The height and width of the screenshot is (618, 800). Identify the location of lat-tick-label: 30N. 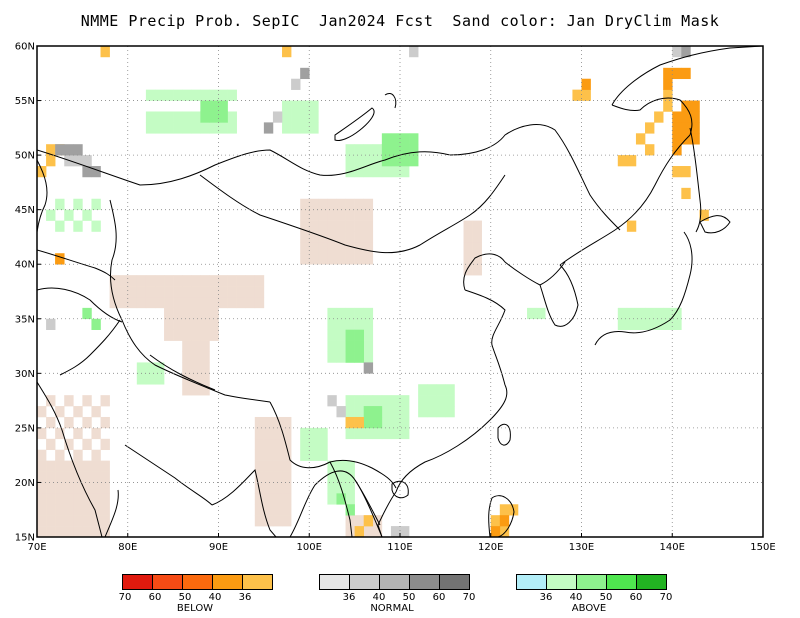
(25, 374).